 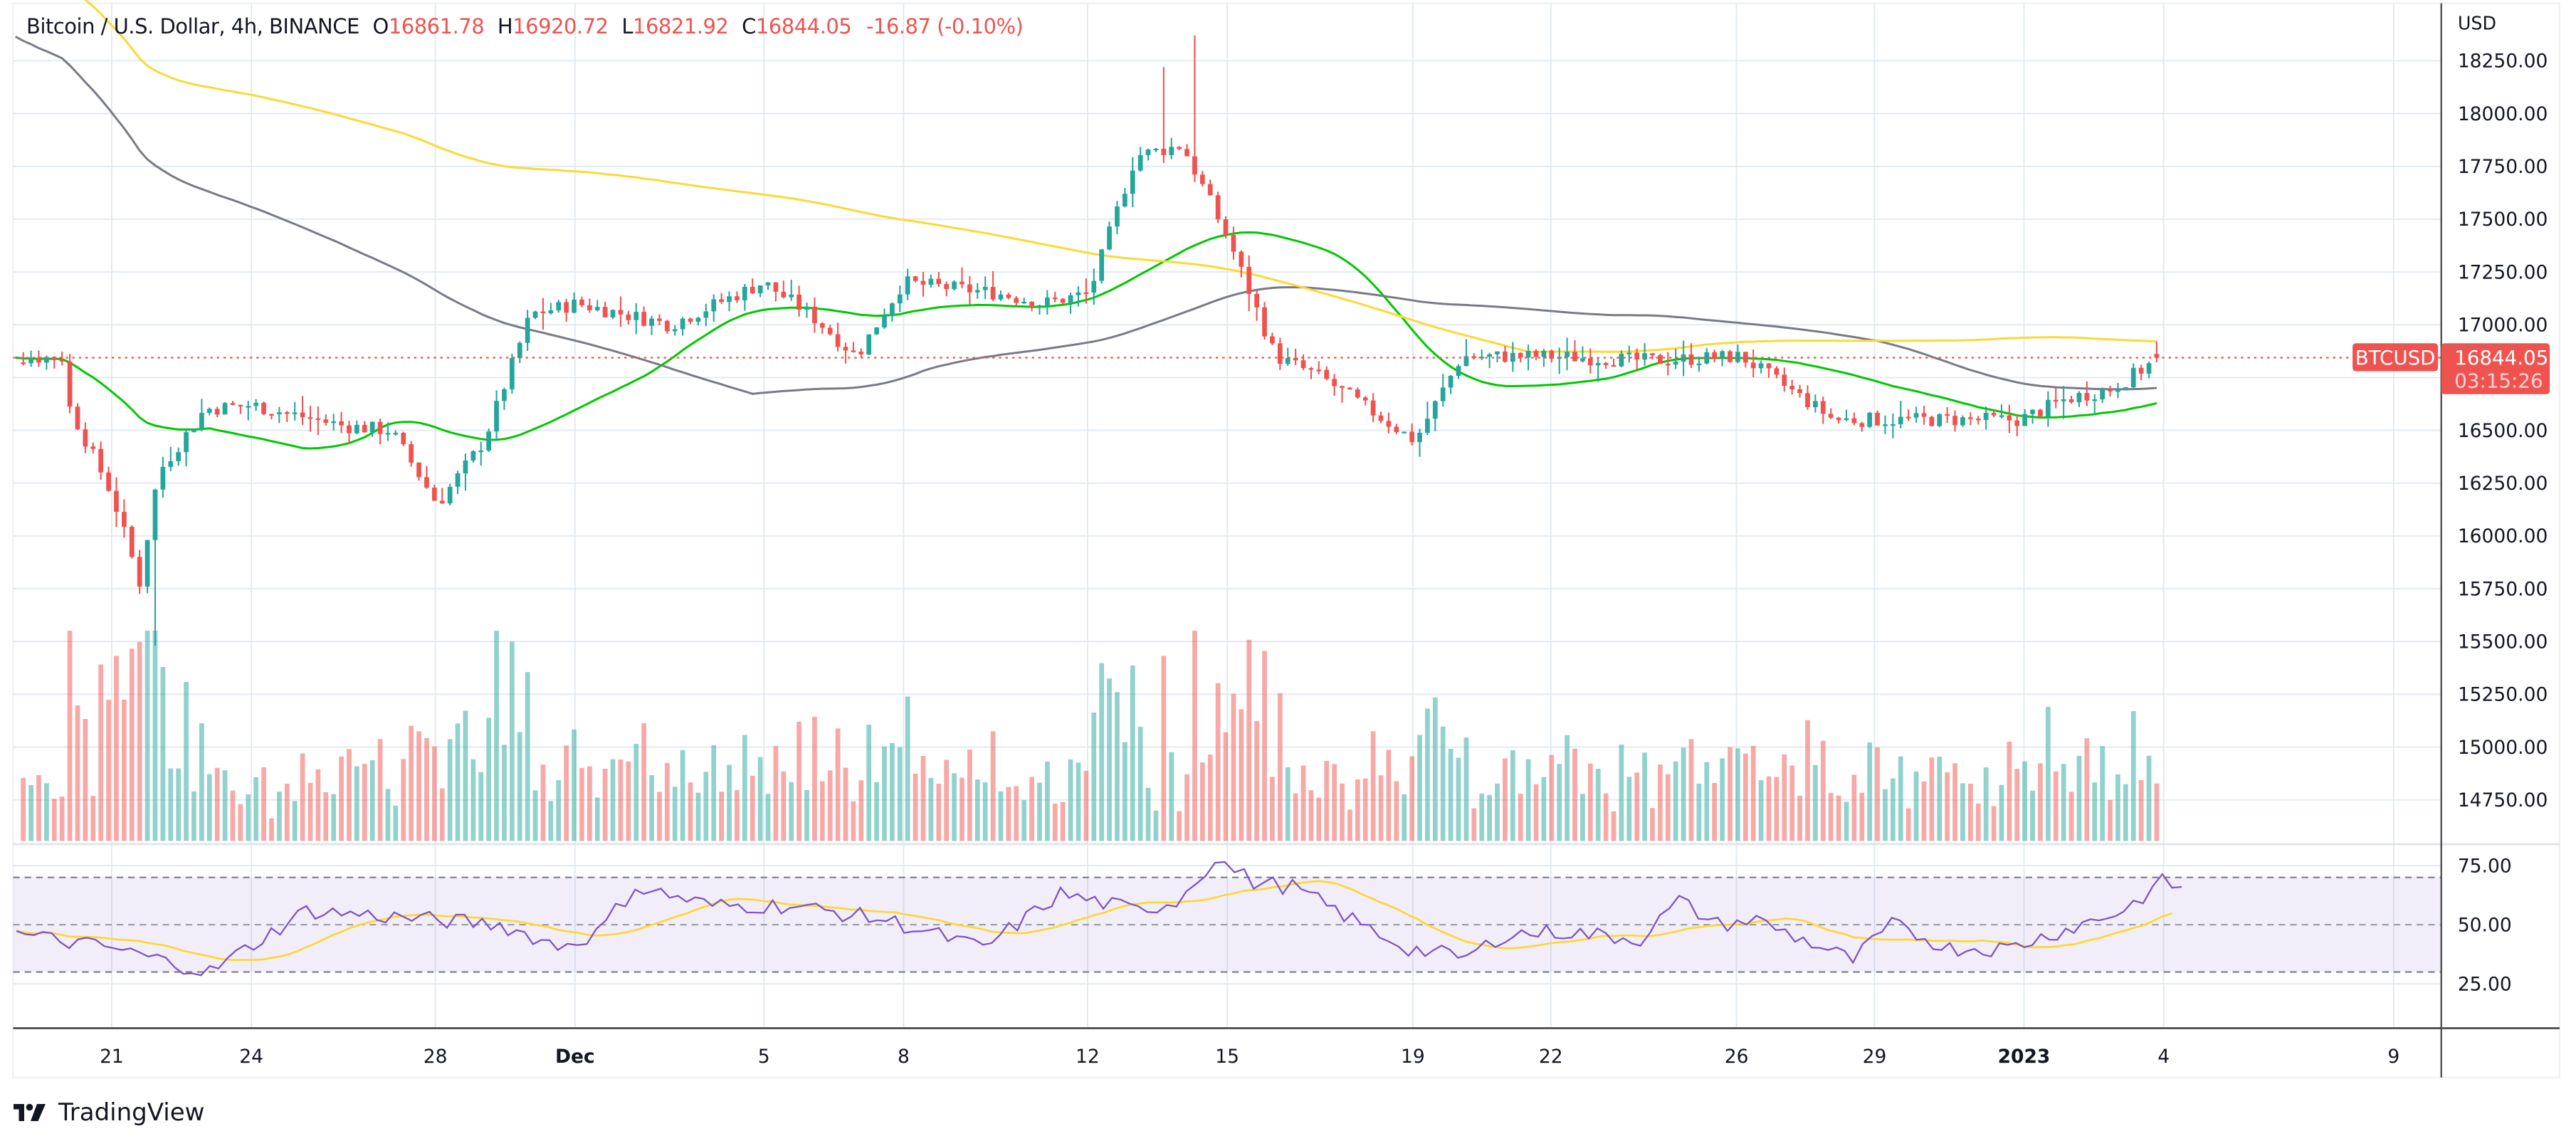 What do you see at coordinates (1737, 1057) in the screenshot?
I see `time-tick: 26` at bounding box center [1737, 1057].